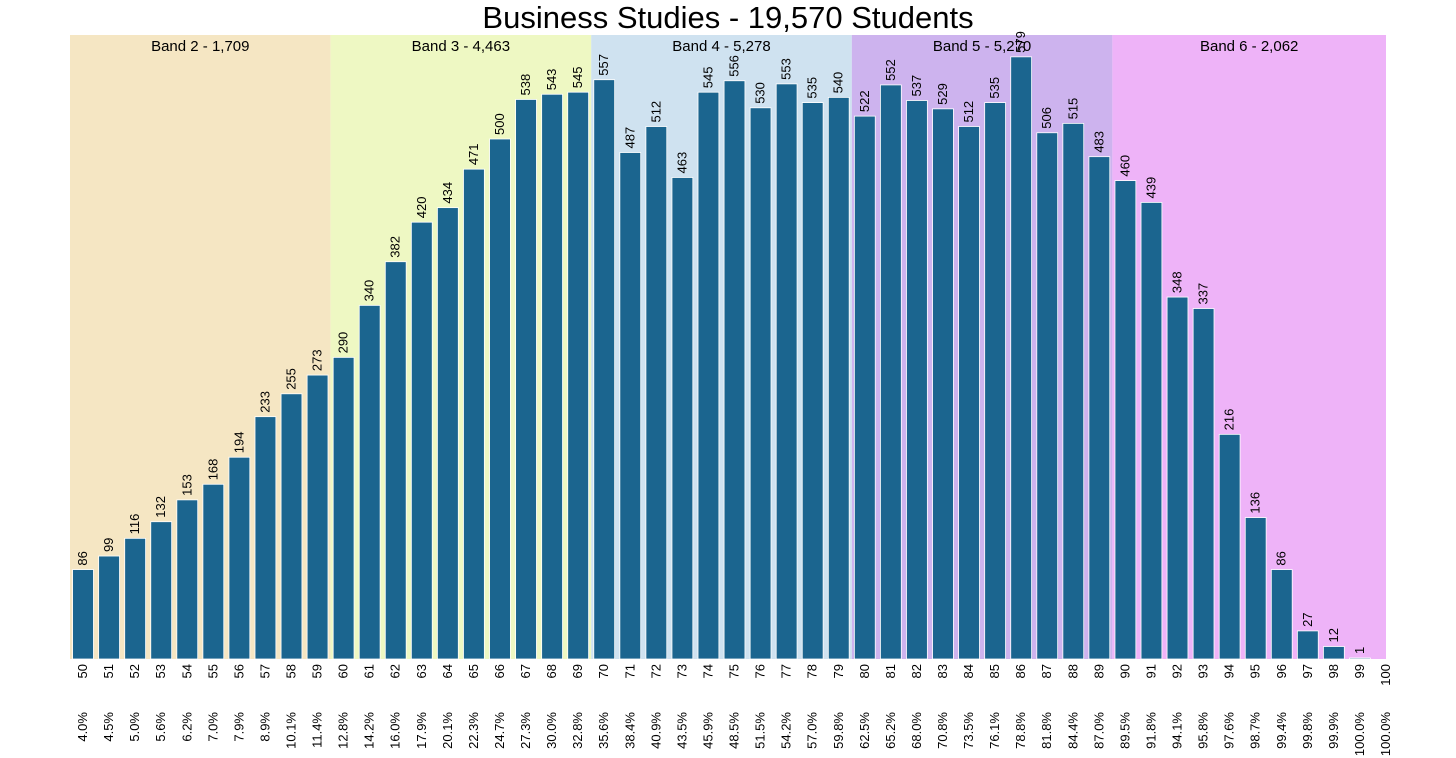  What do you see at coordinates (681, 163) in the screenshot?
I see `value-label: 463` at bounding box center [681, 163].